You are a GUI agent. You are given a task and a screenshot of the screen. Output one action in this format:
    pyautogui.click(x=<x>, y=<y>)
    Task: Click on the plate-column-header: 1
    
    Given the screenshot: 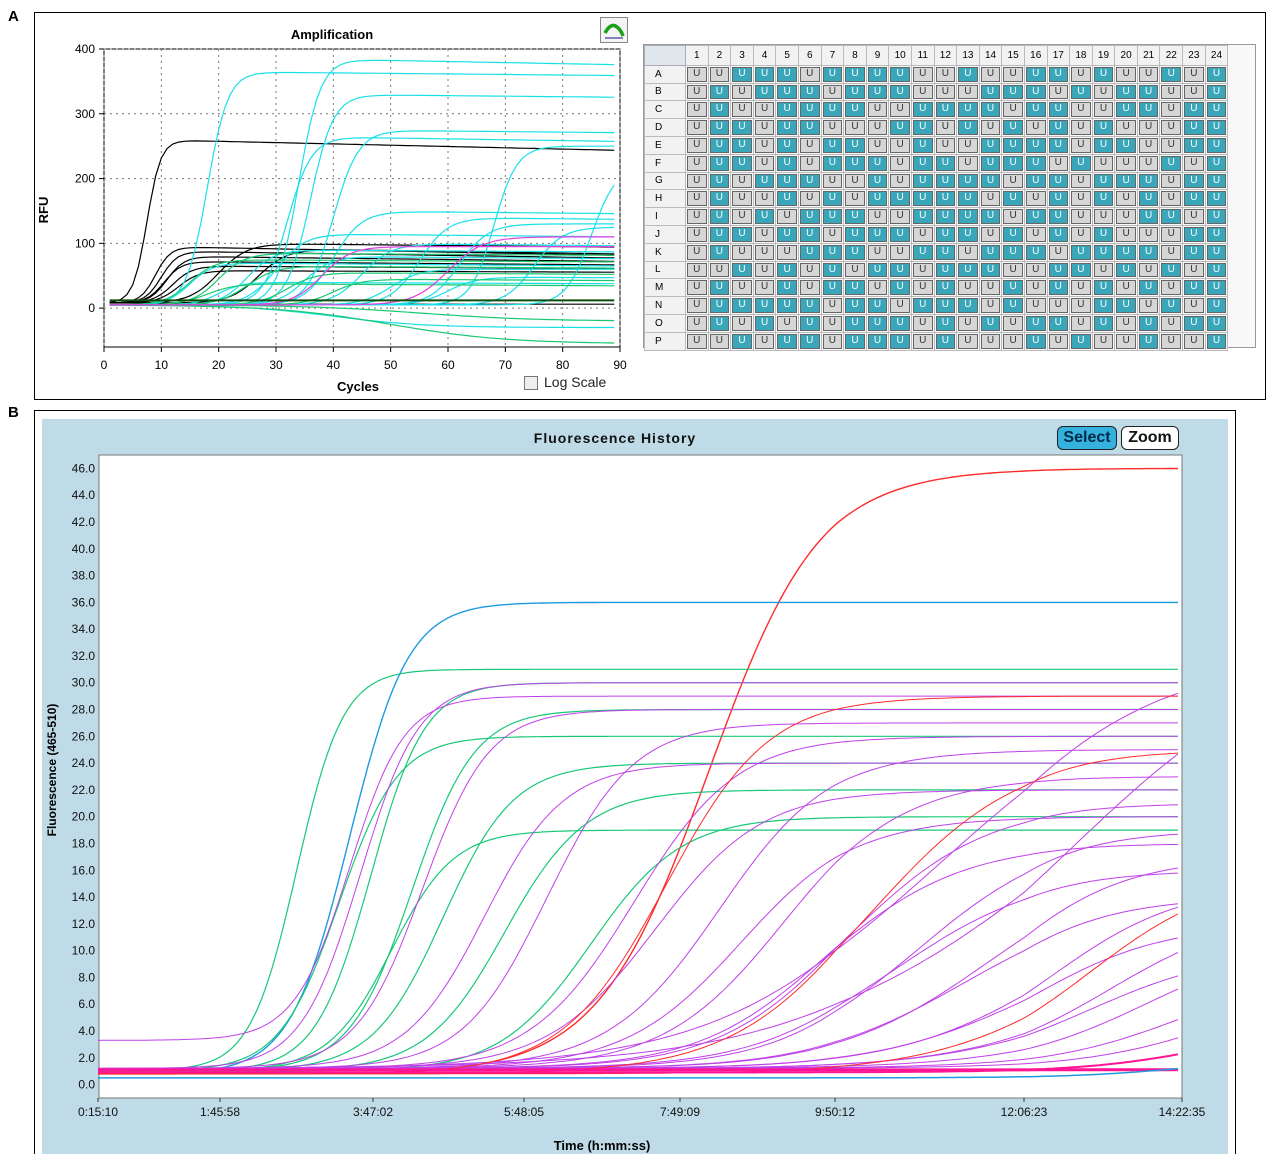 What is the action you would take?
    pyautogui.click(x=697, y=55)
    